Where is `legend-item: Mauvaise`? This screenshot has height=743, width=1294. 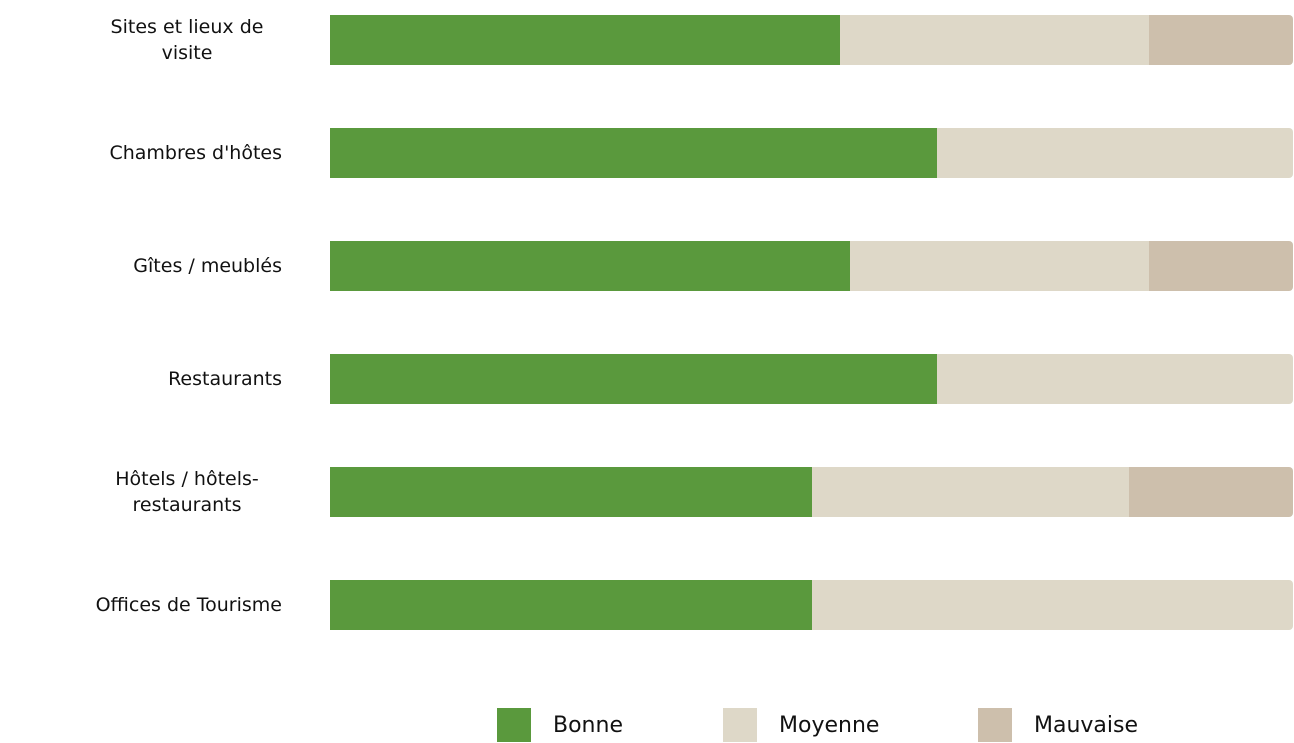 legend-item: Mauvaise is located at coordinates (1058, 725).